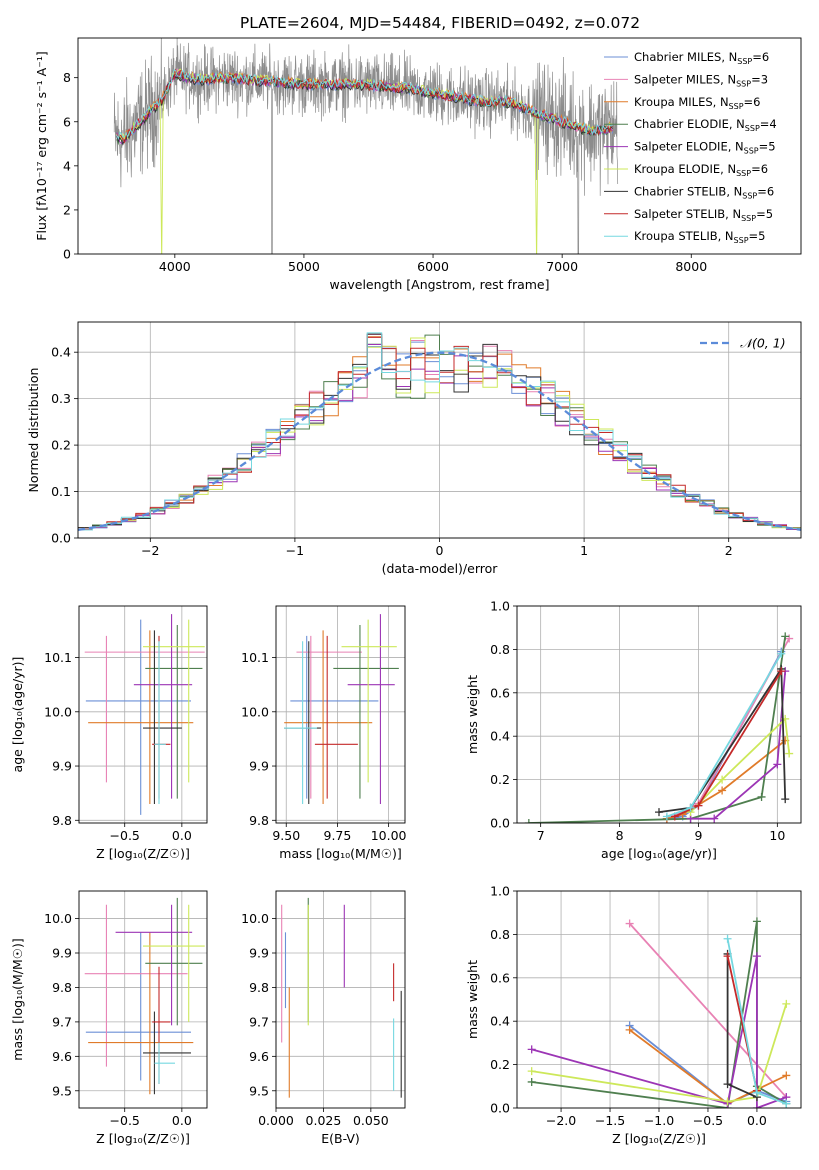 This screenshot has width=819, height=1170. What do you see at coordinates (704, 192) in the screenshot?
I see `legend-label-chabrier_stelib: Chabrier STELIB, NSSP=6` at bounding box center [704, 192].